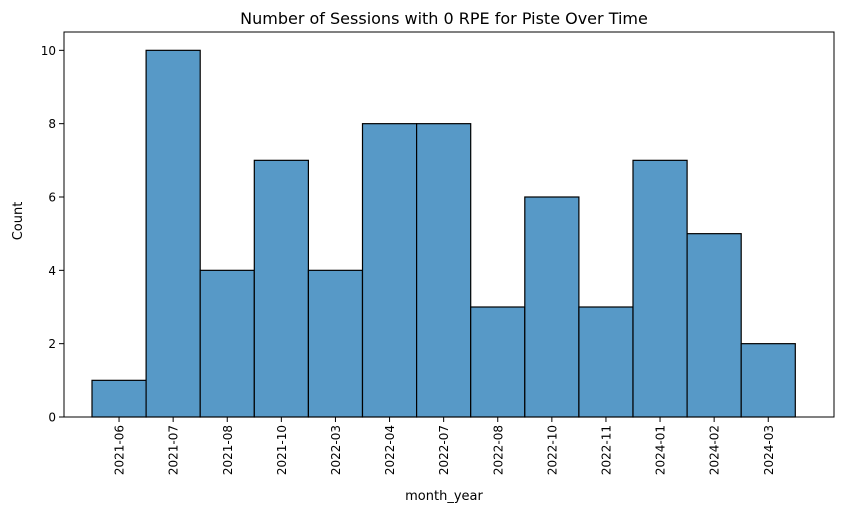 The height and width of the screenshot is (518, 841). What do you see at coordinates (48, 51) in the screenshot?
I see `y-tick-label: 10` at bounding box center [48, 51].